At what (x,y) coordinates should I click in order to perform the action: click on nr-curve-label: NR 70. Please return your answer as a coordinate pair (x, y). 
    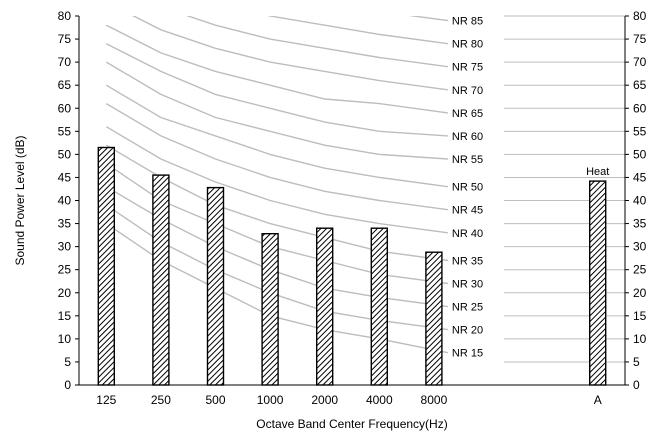
    Looking at the image, I should click on (467, 91).